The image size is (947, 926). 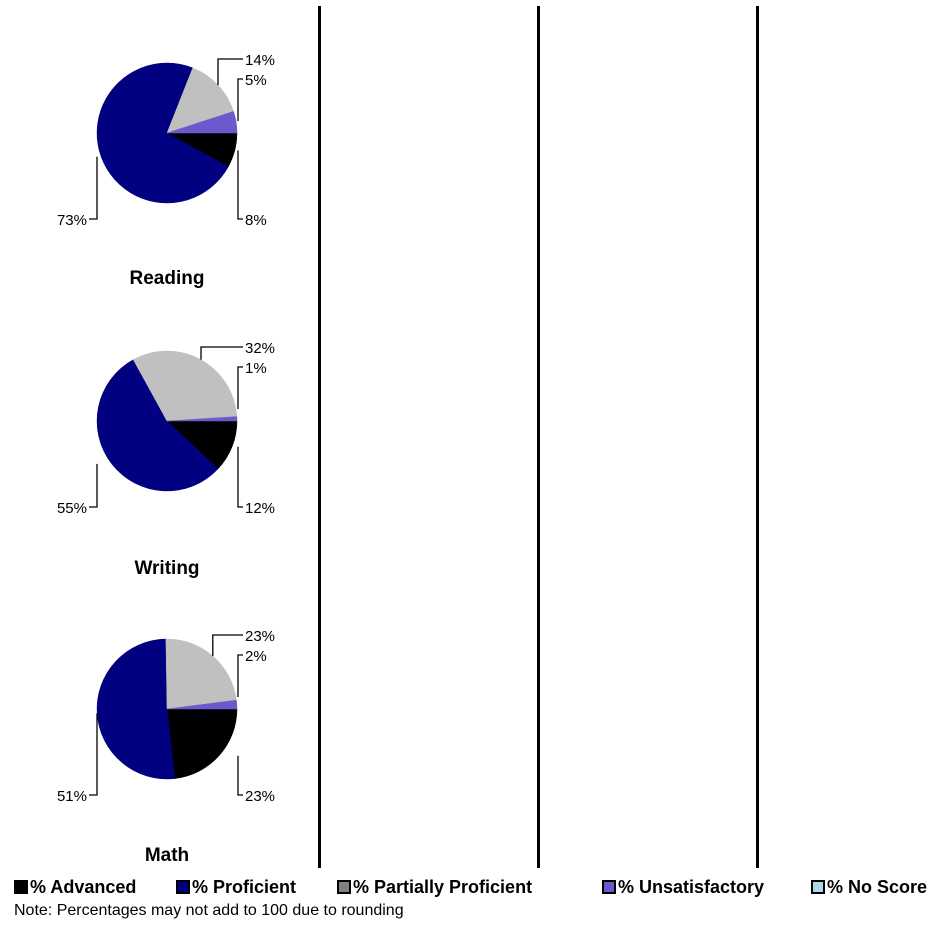 I want to click on writing-data-label-advanced: 12%, so click(x=260, y=508).